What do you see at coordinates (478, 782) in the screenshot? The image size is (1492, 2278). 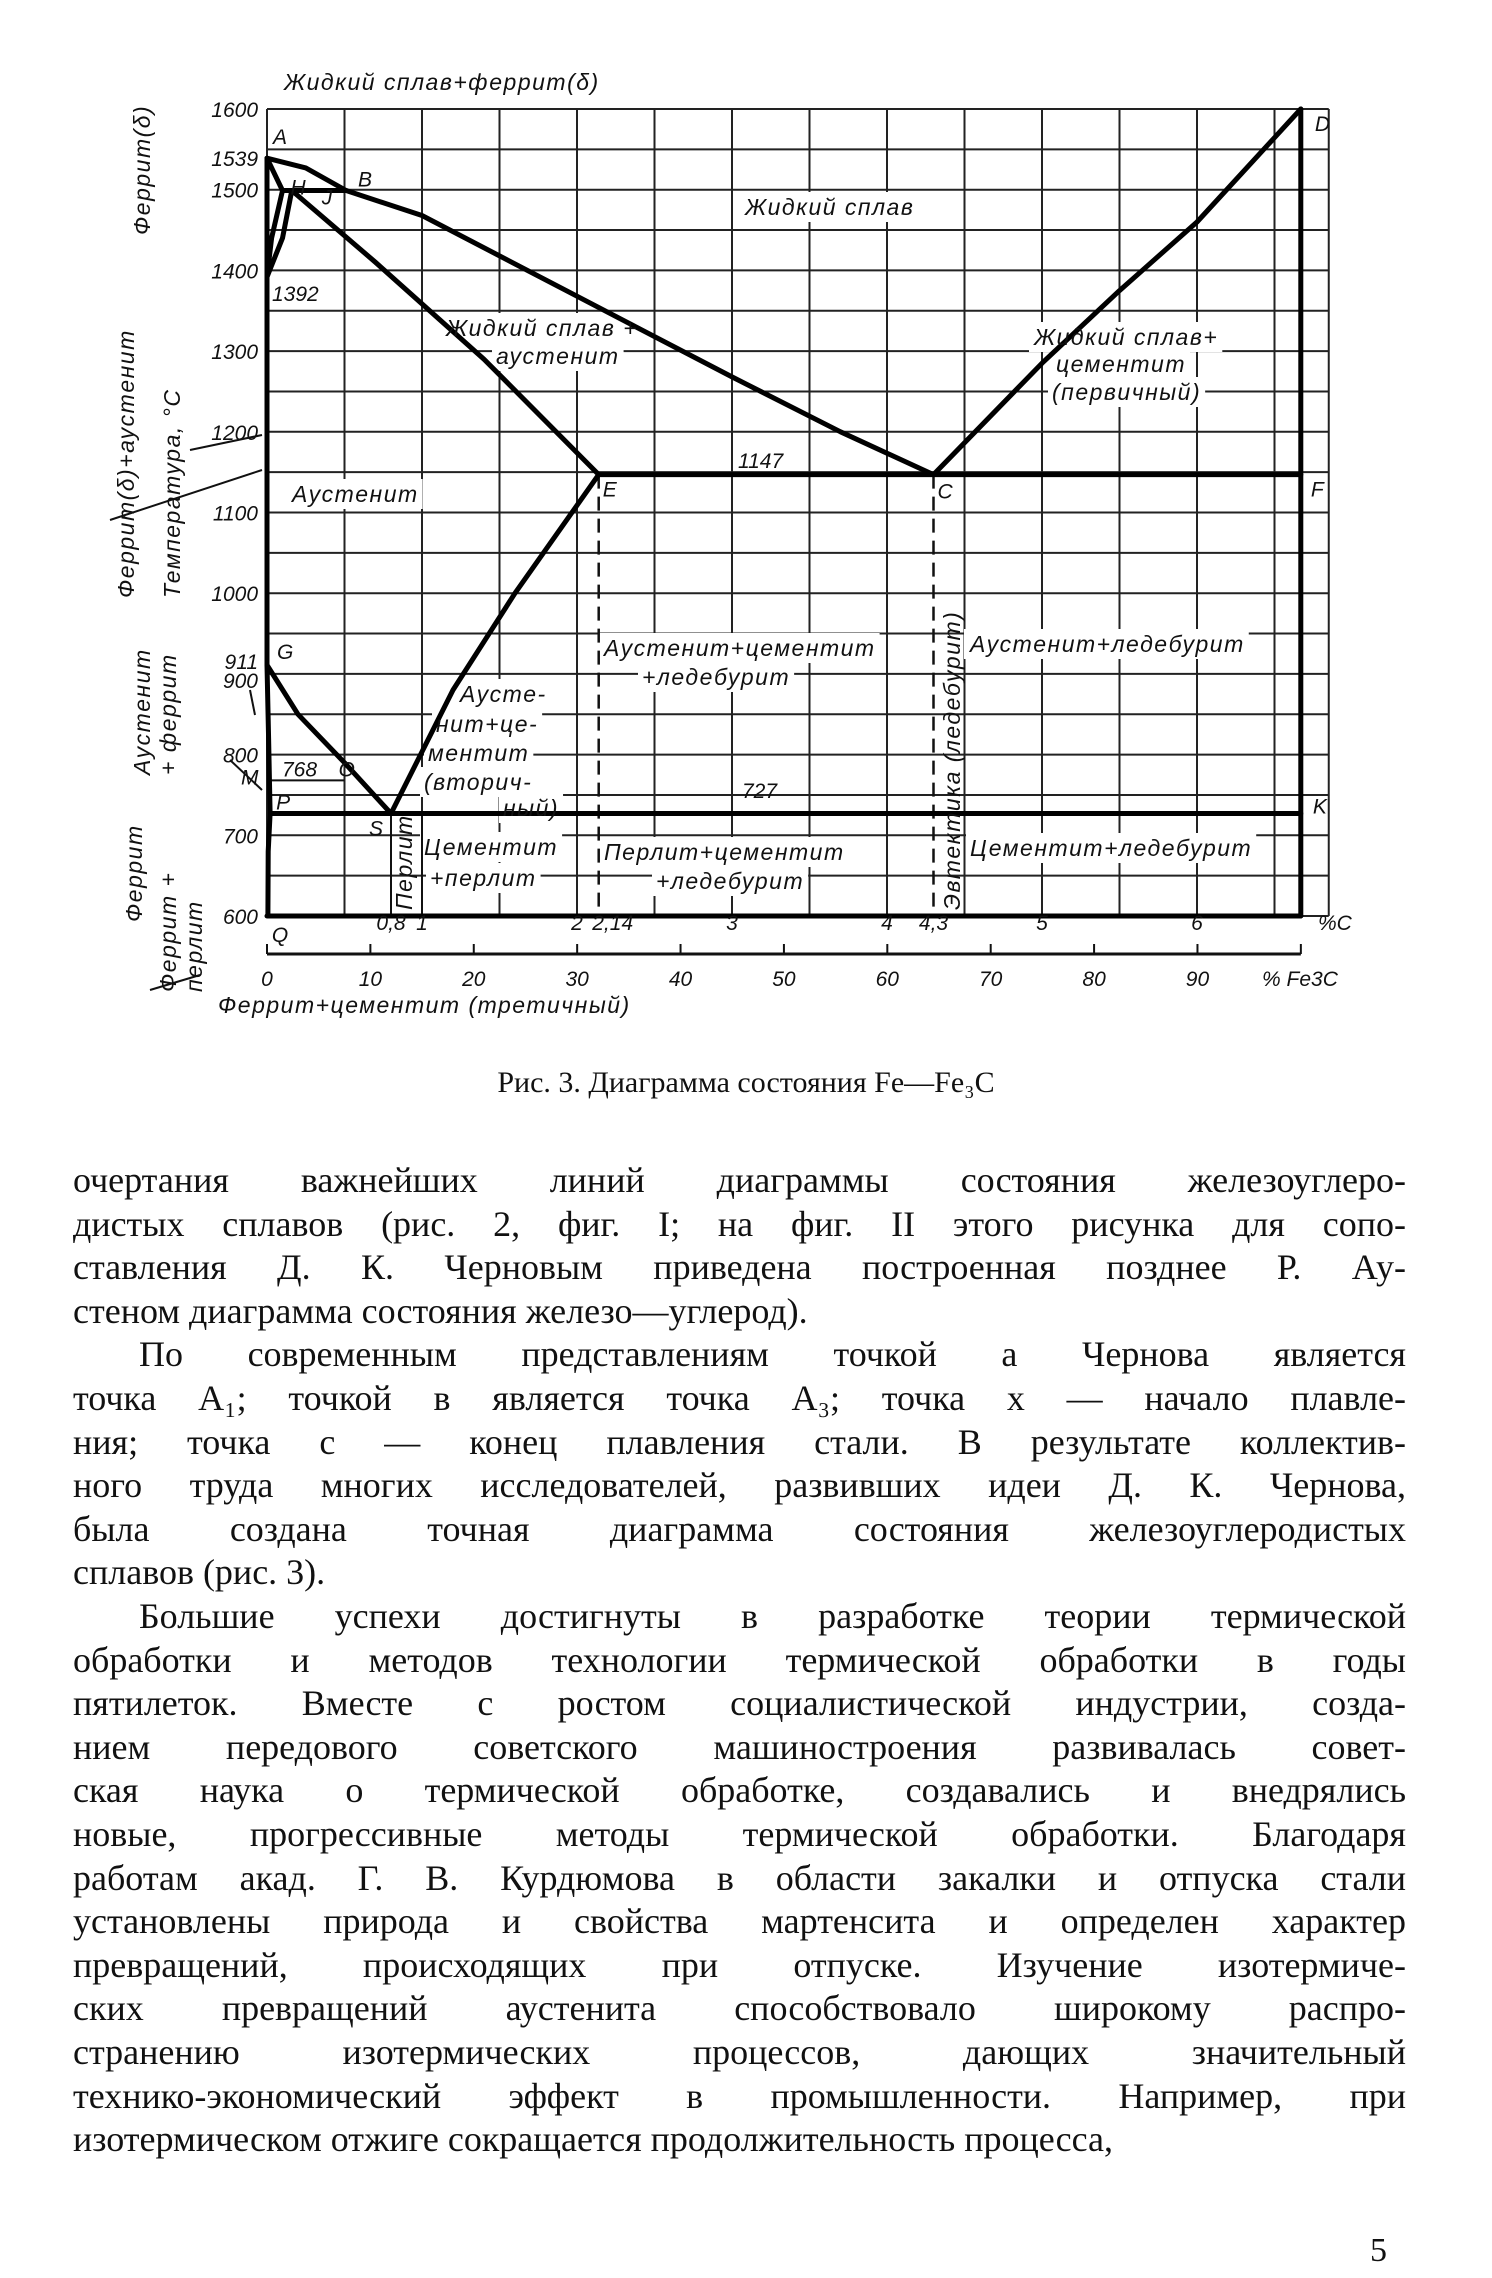 I see `region-austenite-secondary-cementite: (вторич-` at bounding box center [478, 782].